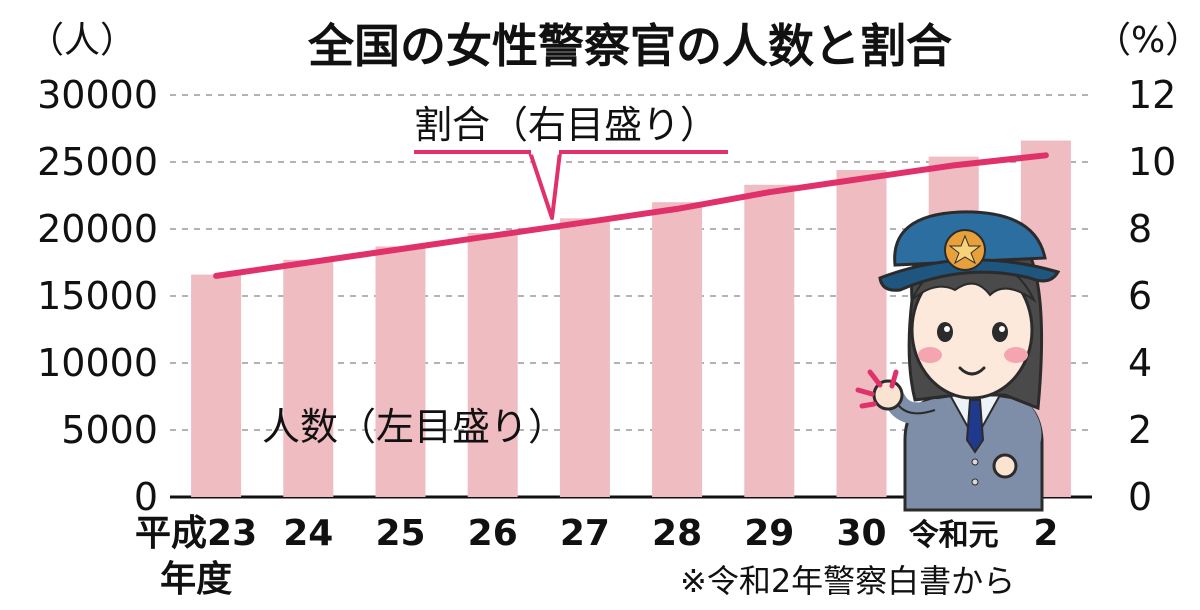  What do you see at coordinates (1140, 497) in the screenshot?
I see `right-tick-label: 0` at bounding box center [1140, 497].